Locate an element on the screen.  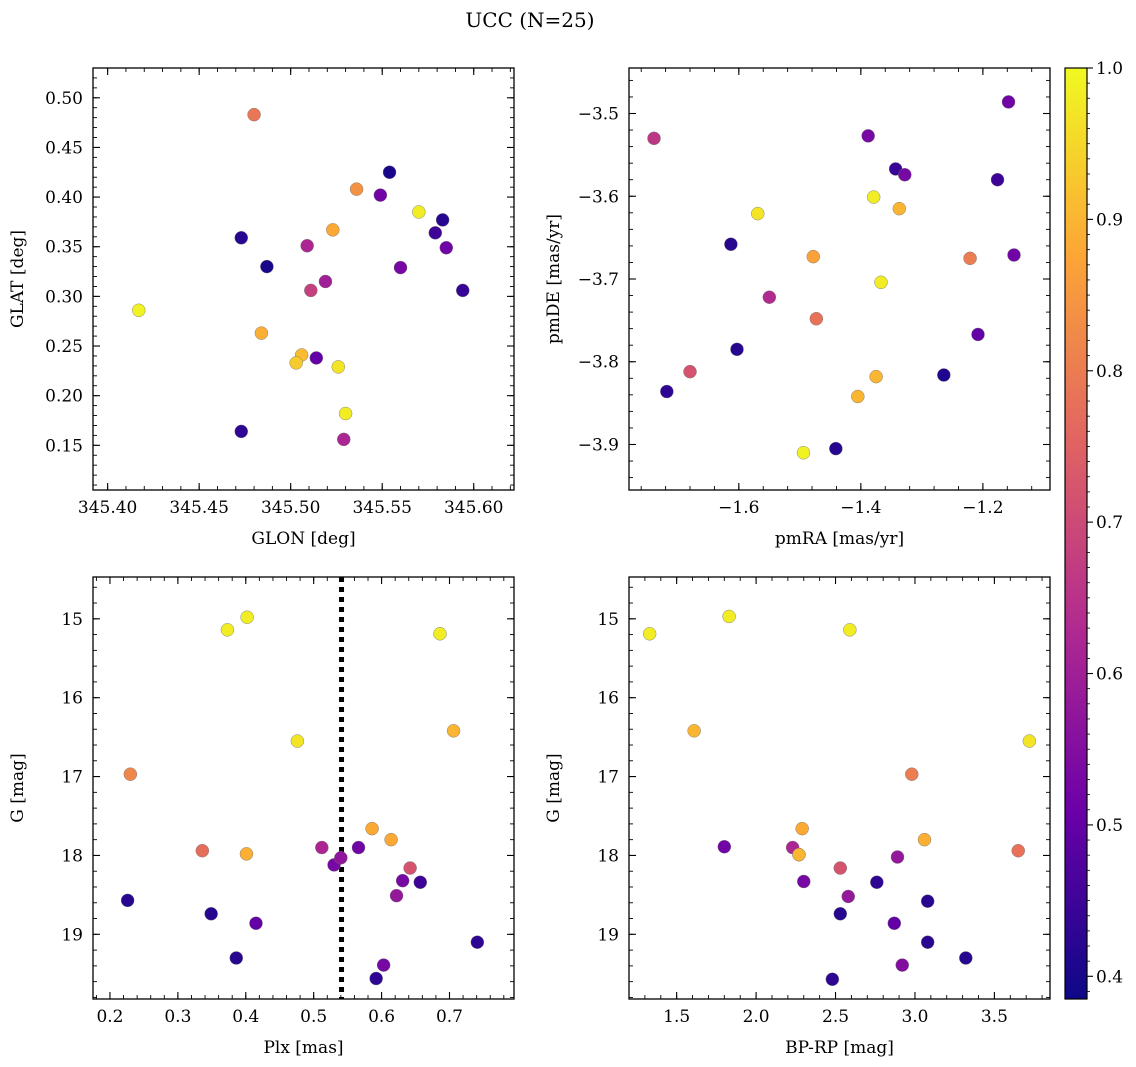
x-tick-label: 345.60 is located at coordinates (473, 508).